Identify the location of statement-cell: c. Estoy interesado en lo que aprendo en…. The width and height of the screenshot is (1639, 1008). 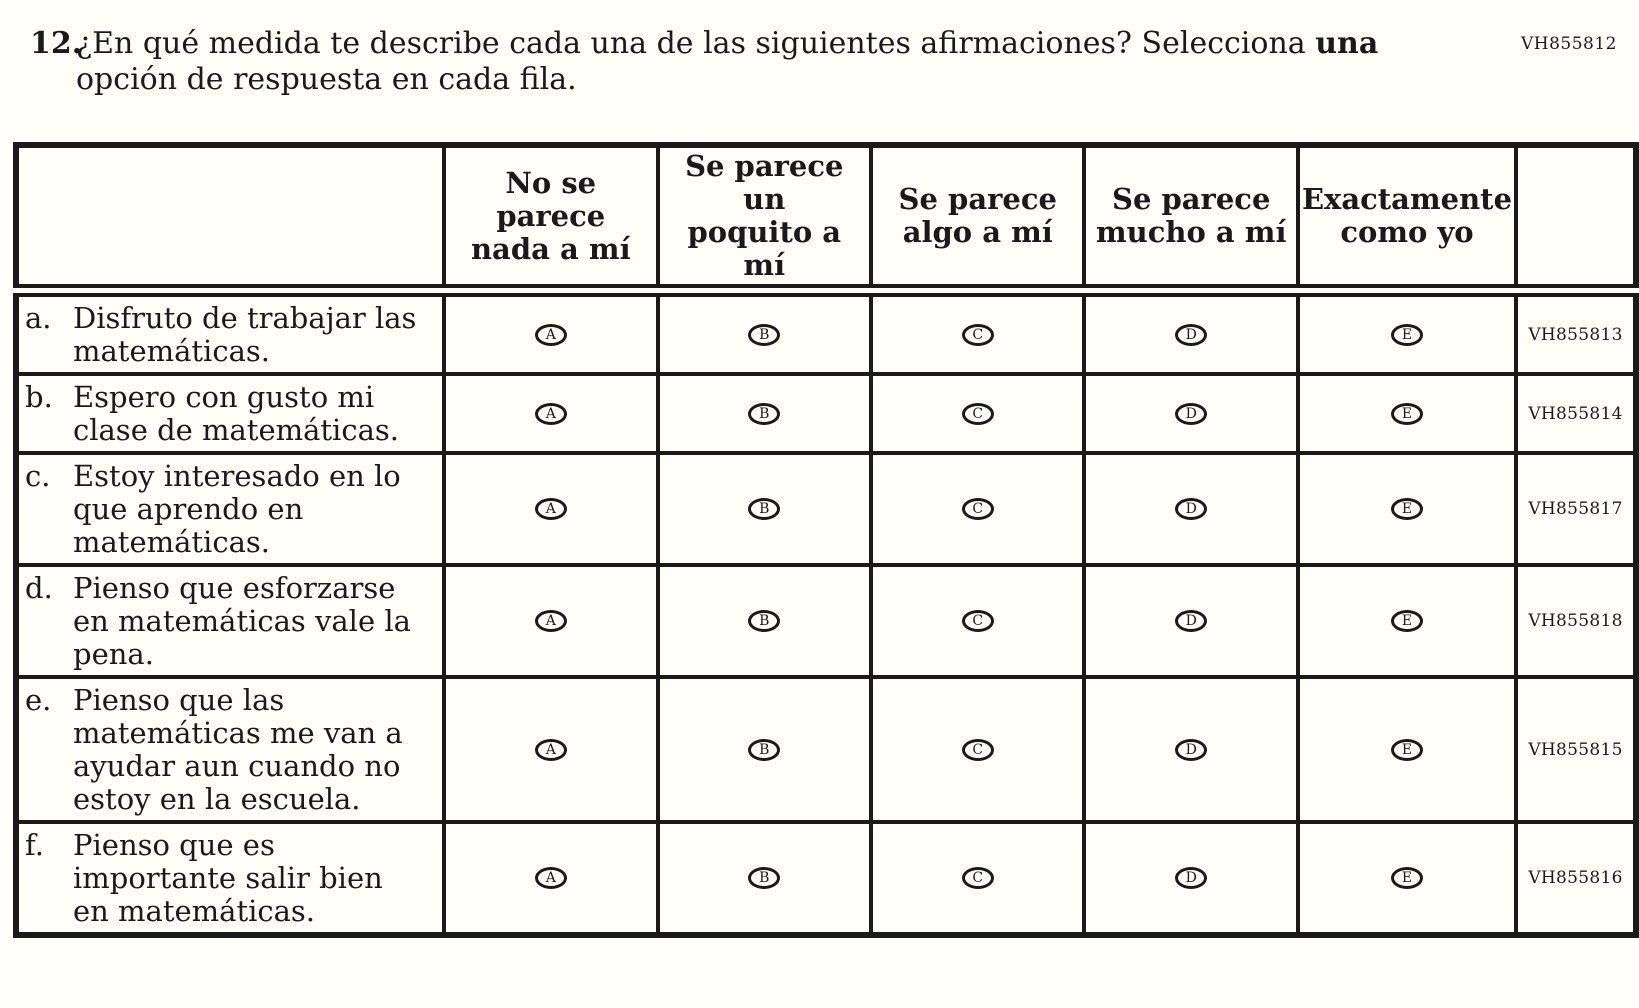
(230, 509).